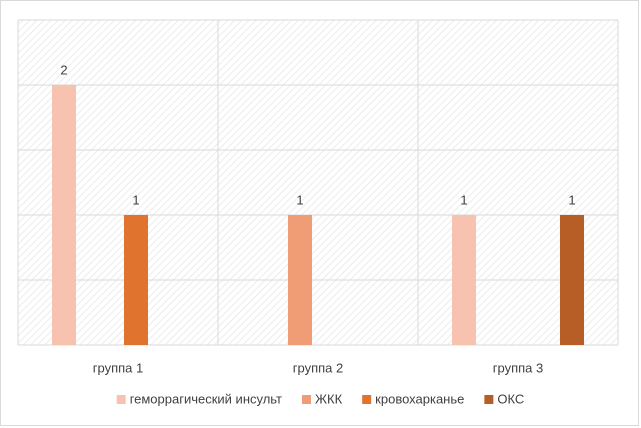 This screenshot has height=428, width=641. Describe the element at coordinates (518, 367) in the screenshot. I see `x-tick-label: группа 3` at that location.